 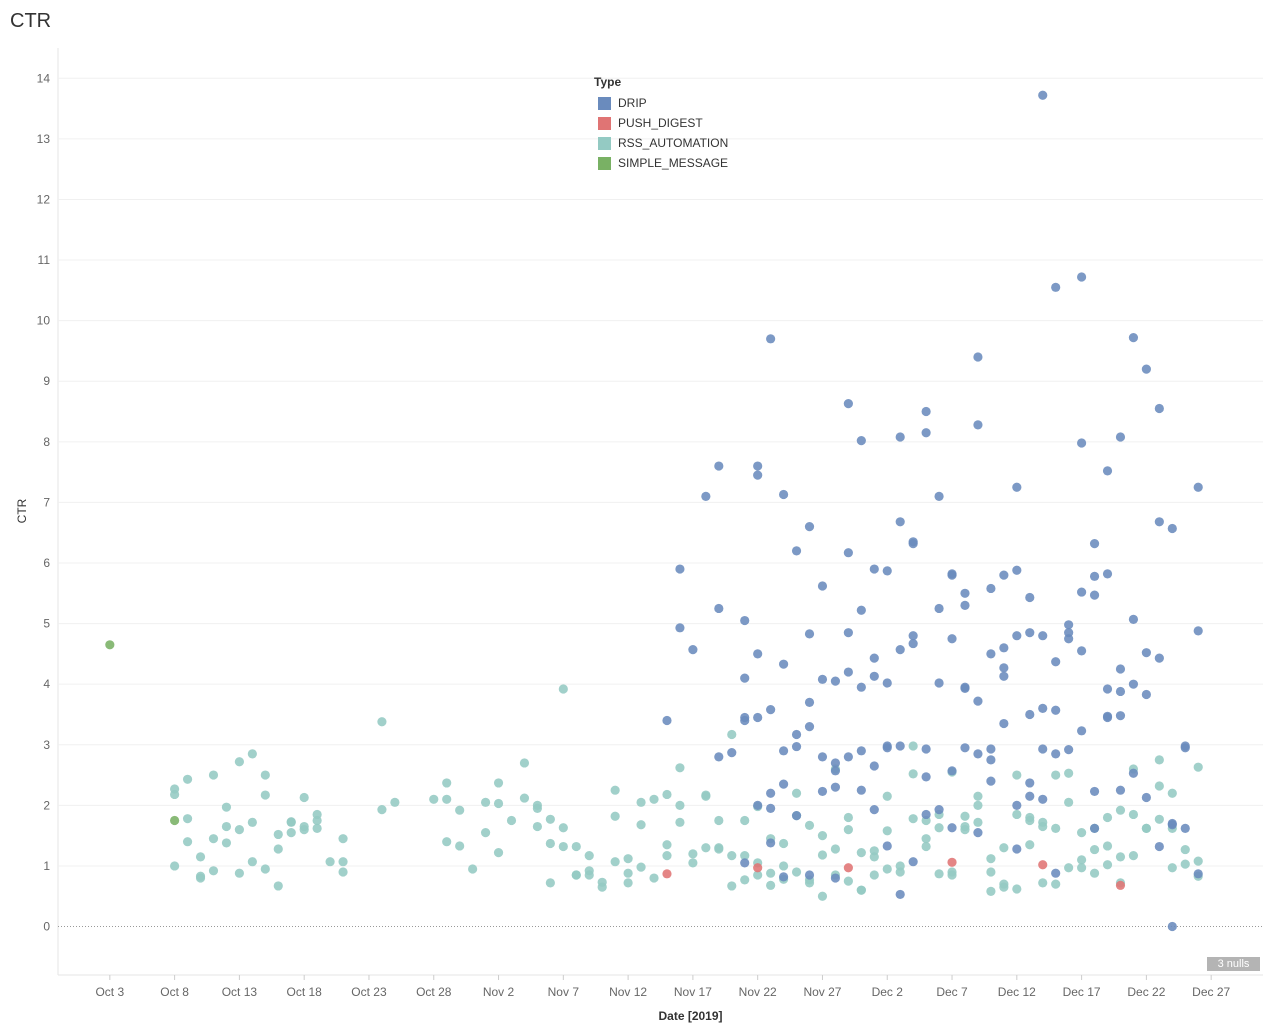 I want to click on y-tick-label: 8, so click(x=46, y=442).